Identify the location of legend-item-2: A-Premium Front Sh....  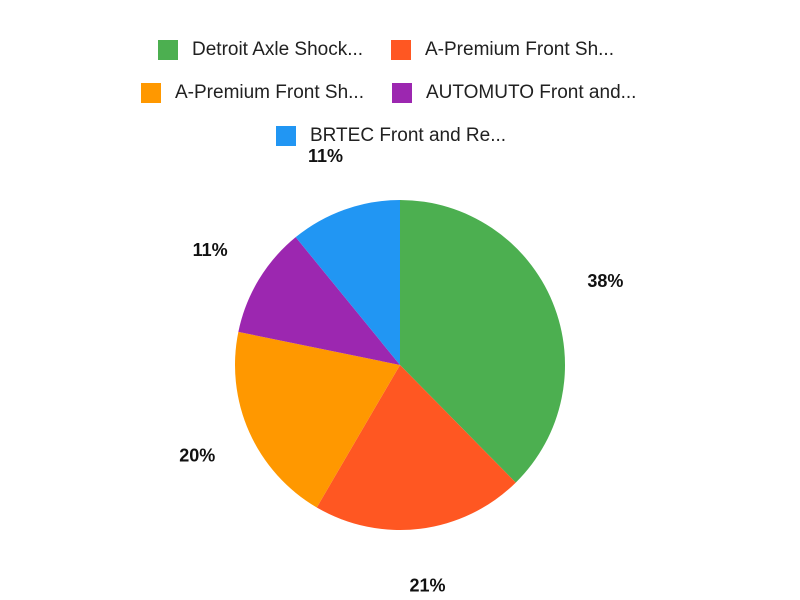
(502, 50).